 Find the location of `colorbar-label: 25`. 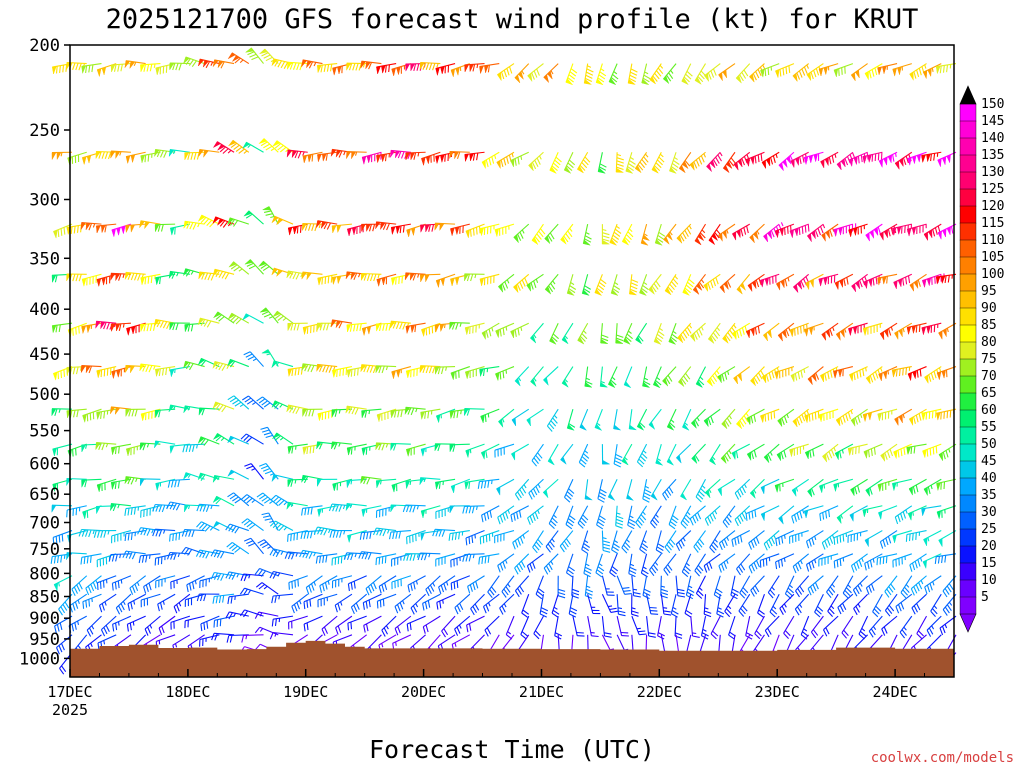

colorbar-label: 25 is located at coordinates (989, 529).